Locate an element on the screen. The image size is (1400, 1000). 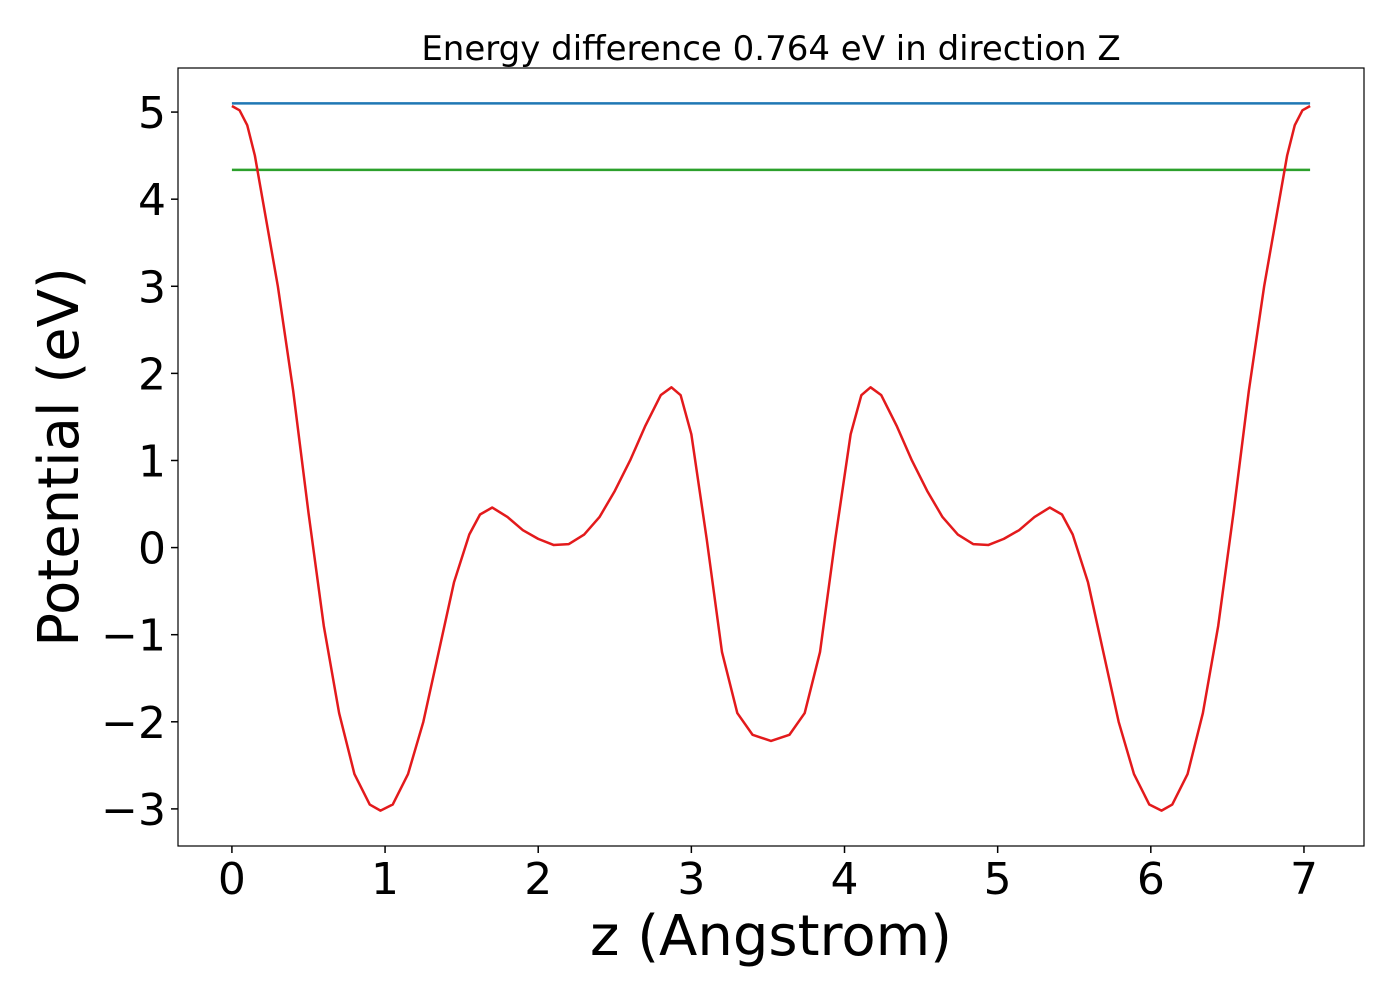
y-tick-label: −1 is located at coordinates (133, 636).